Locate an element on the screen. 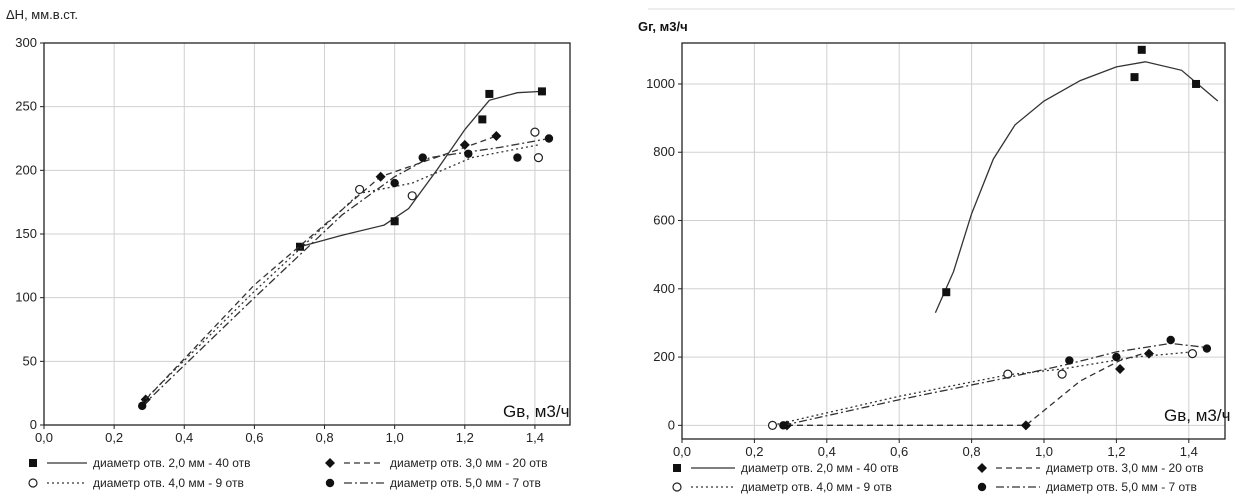 The image size is (1252, 501). y-tick-label: 800 is located at coordinates (664, 151).